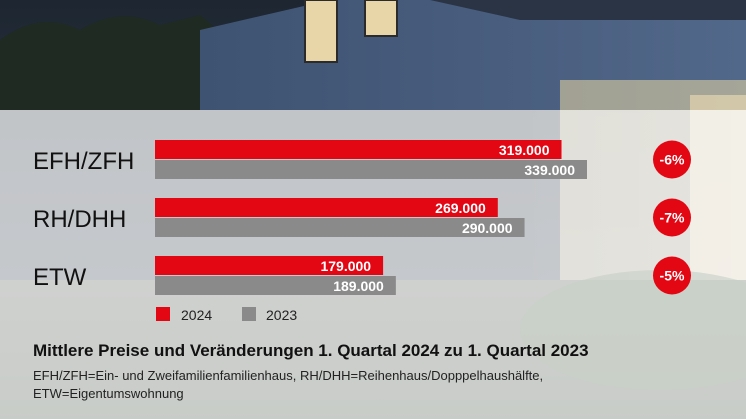 The height and width of the screenshot is (419, 746). What do you see at coordinates (226, 315) in the screenshot?
I see `legend: 2024 2023` at bounding box center [226, 315].